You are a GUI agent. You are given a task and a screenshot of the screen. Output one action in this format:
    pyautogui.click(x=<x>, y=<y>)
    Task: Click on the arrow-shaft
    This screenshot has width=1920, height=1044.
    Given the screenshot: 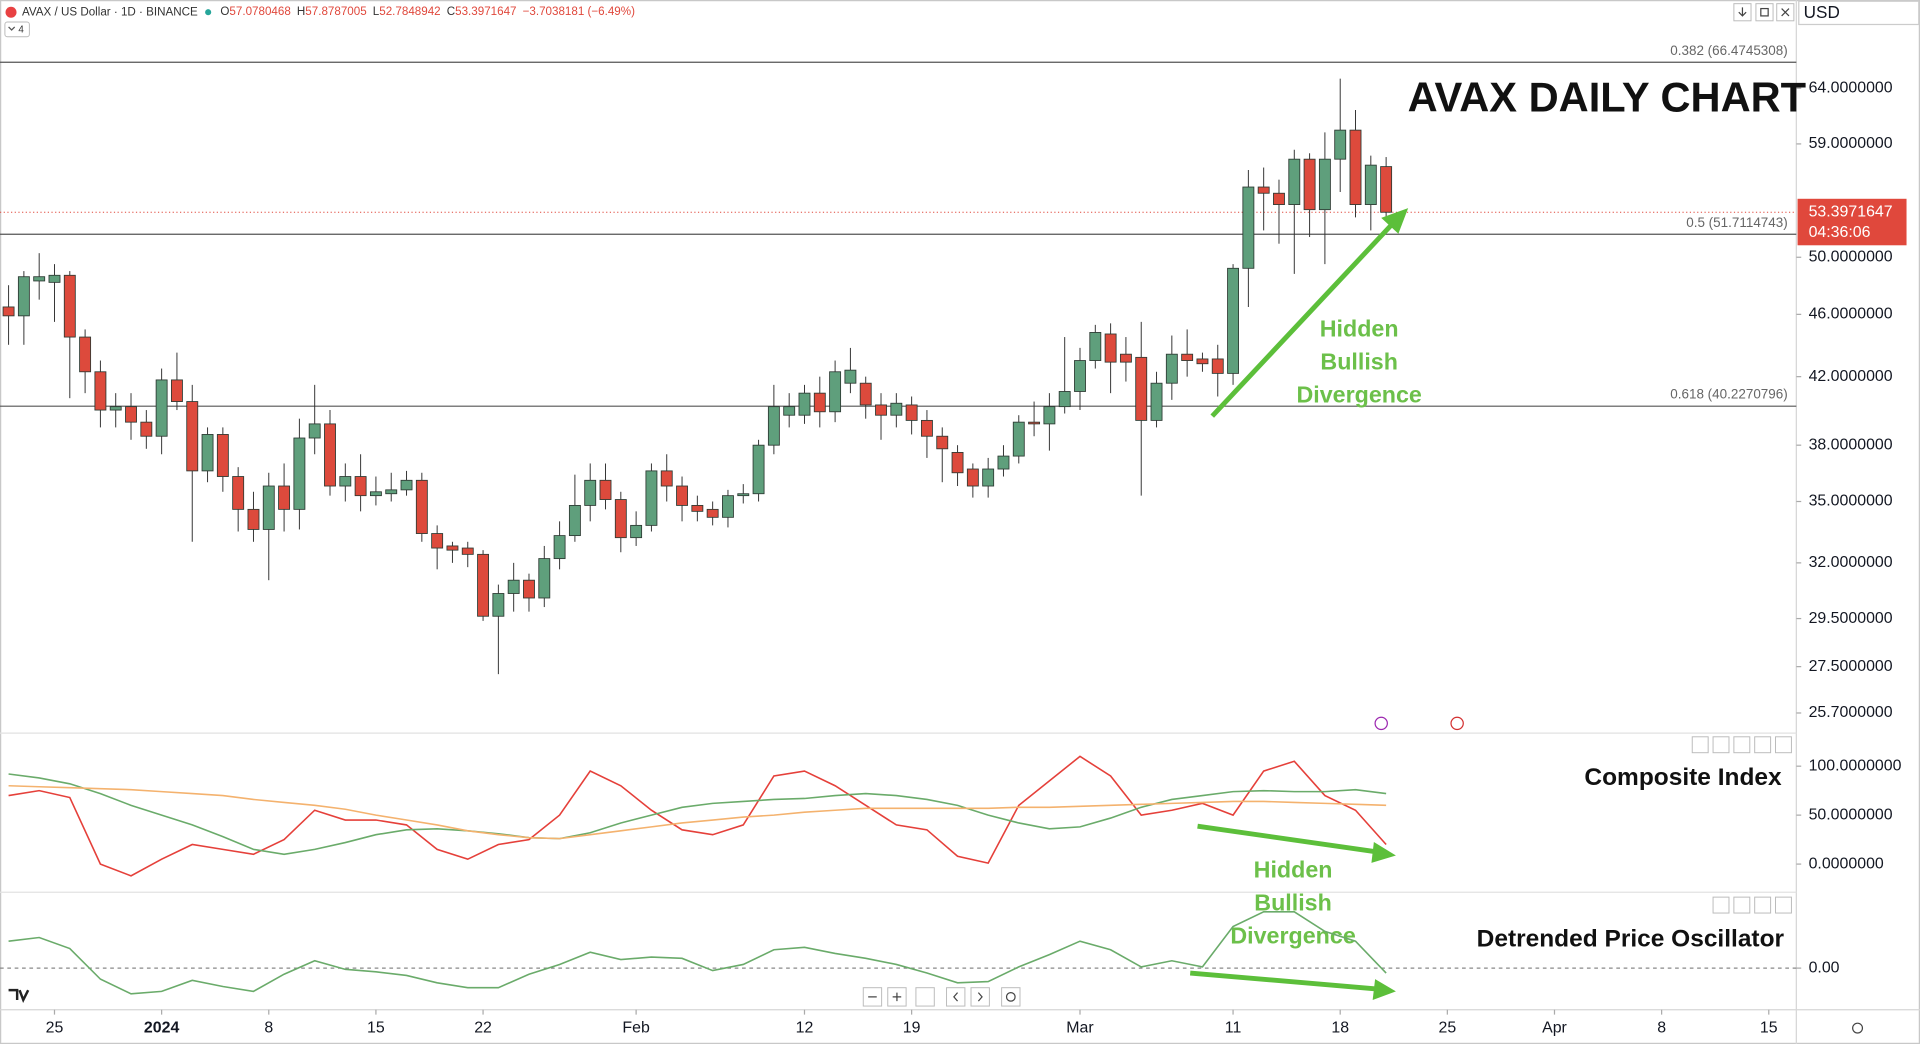 What is the action you would take?
    pyautogui.click(x=1283, y=981)
    